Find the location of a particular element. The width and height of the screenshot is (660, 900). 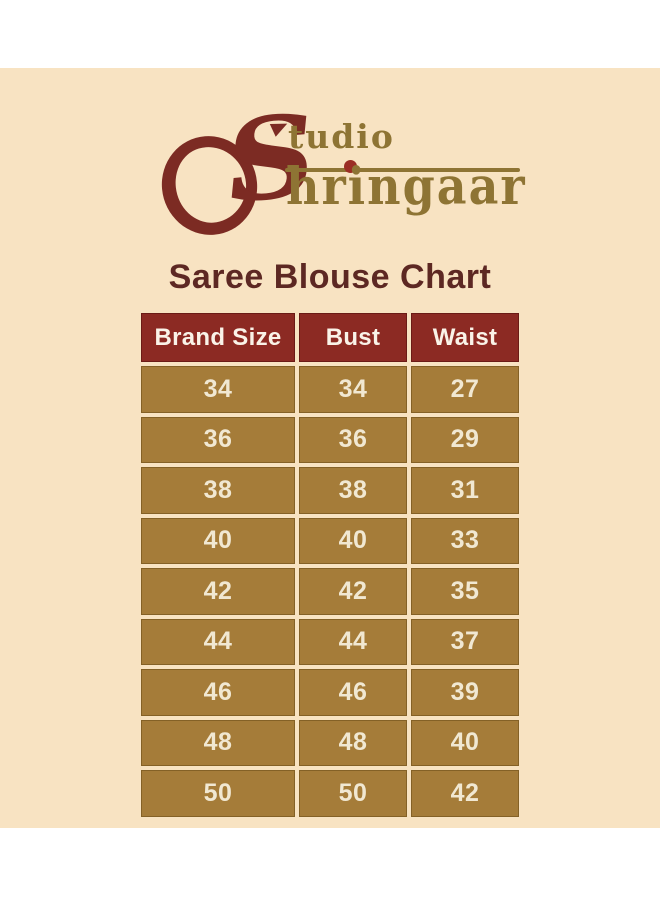

size-cell-r5-c2: 42 is located at coordinates (353, 591).